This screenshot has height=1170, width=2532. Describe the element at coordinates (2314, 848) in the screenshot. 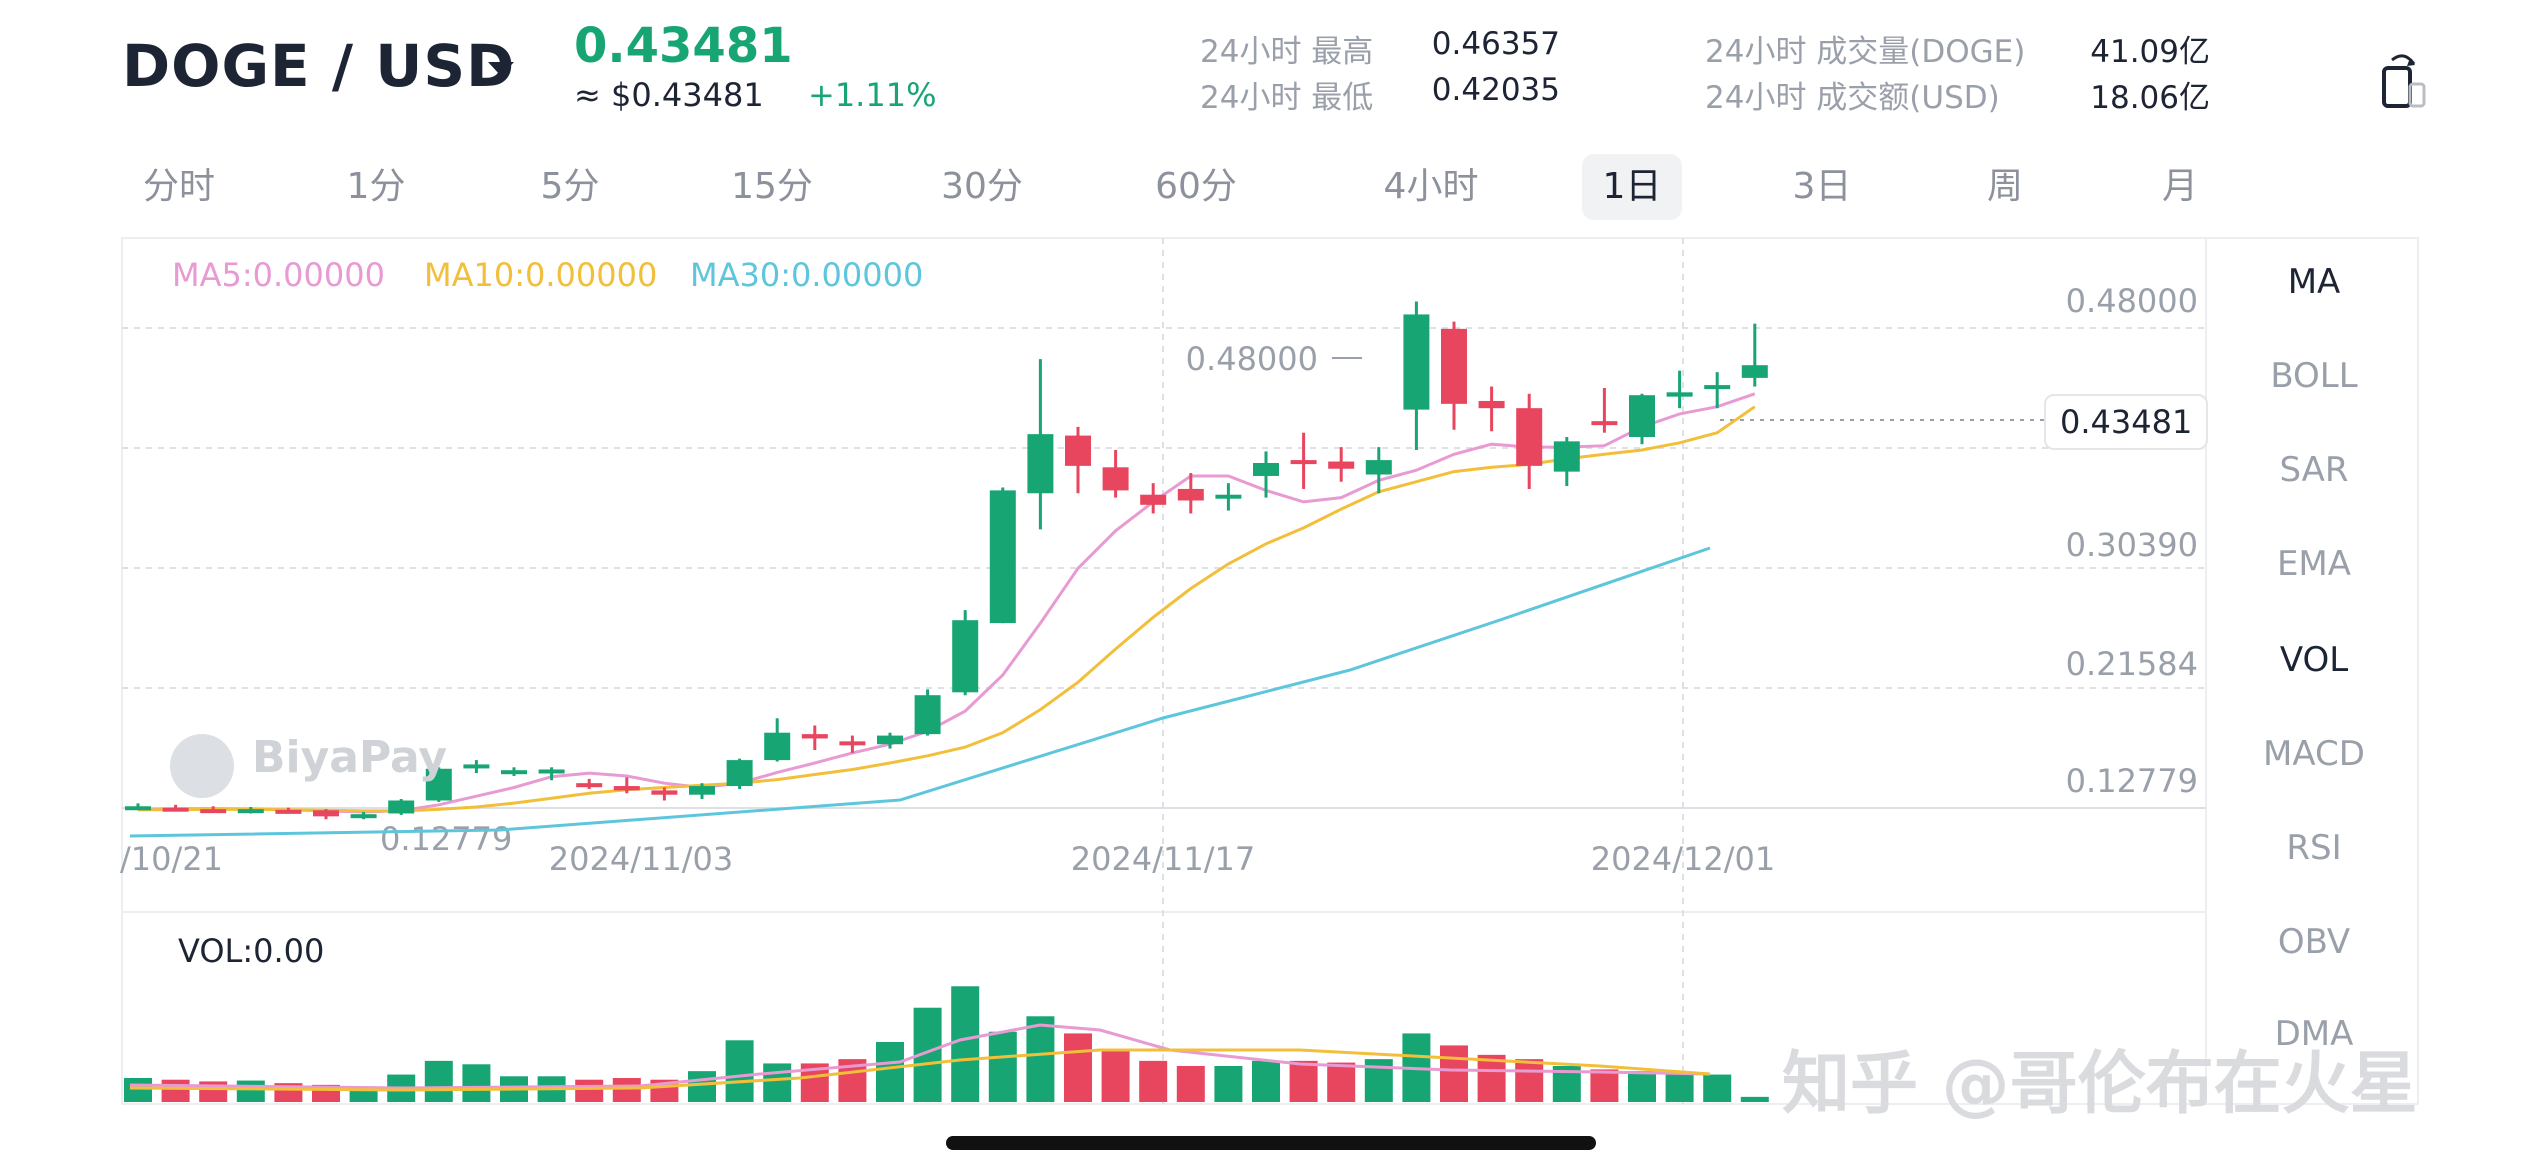

I see `indicator-rsi: RSI` at that location.